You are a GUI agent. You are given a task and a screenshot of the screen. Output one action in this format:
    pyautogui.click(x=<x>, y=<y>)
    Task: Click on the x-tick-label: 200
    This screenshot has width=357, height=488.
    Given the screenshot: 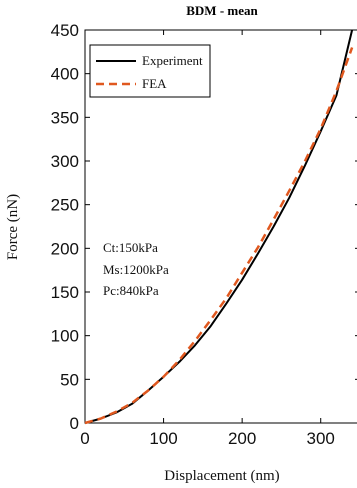 What is the action you would take?
    pyautogui.click(x=242, y=438)
    